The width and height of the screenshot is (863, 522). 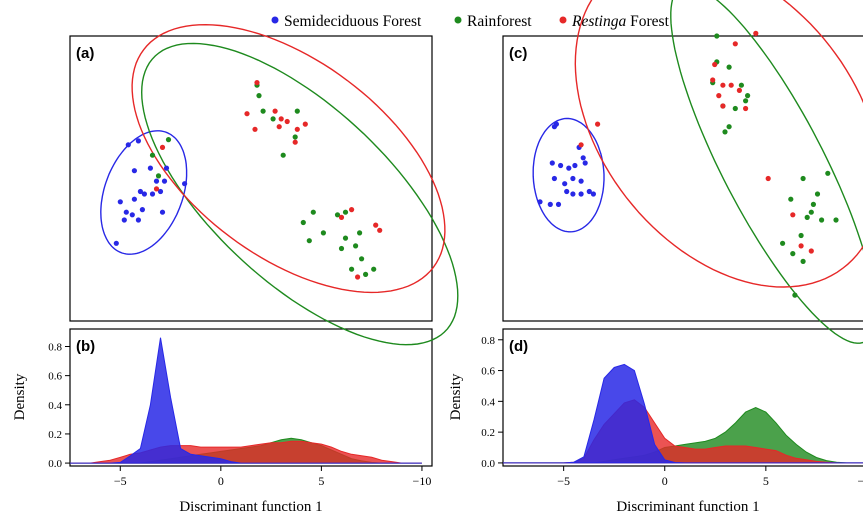 I want to click on panel-b-frame, so click(x=251, y=397).